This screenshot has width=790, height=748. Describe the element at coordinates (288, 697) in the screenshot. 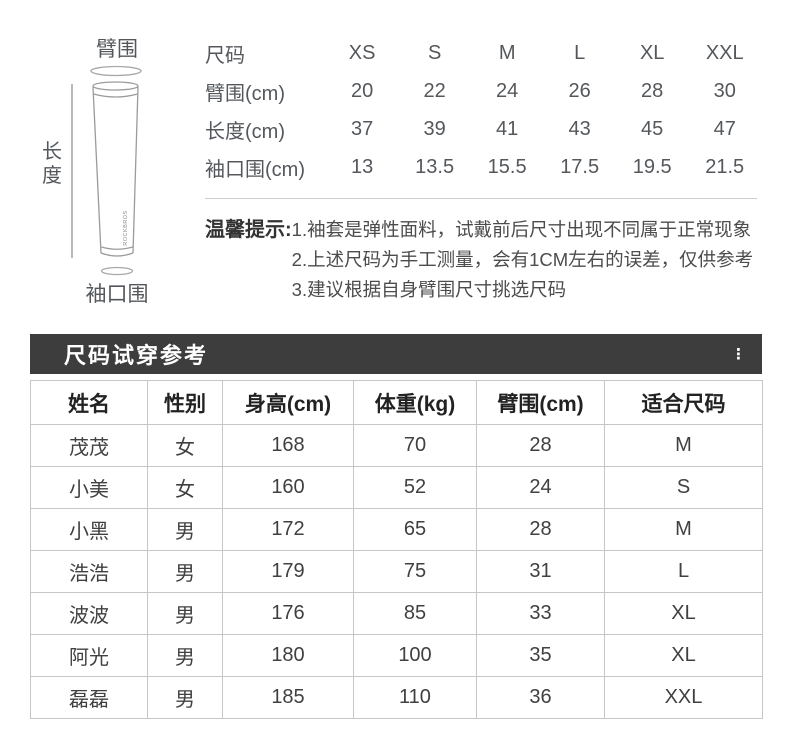

I see `fit-cell: 185` at that location.